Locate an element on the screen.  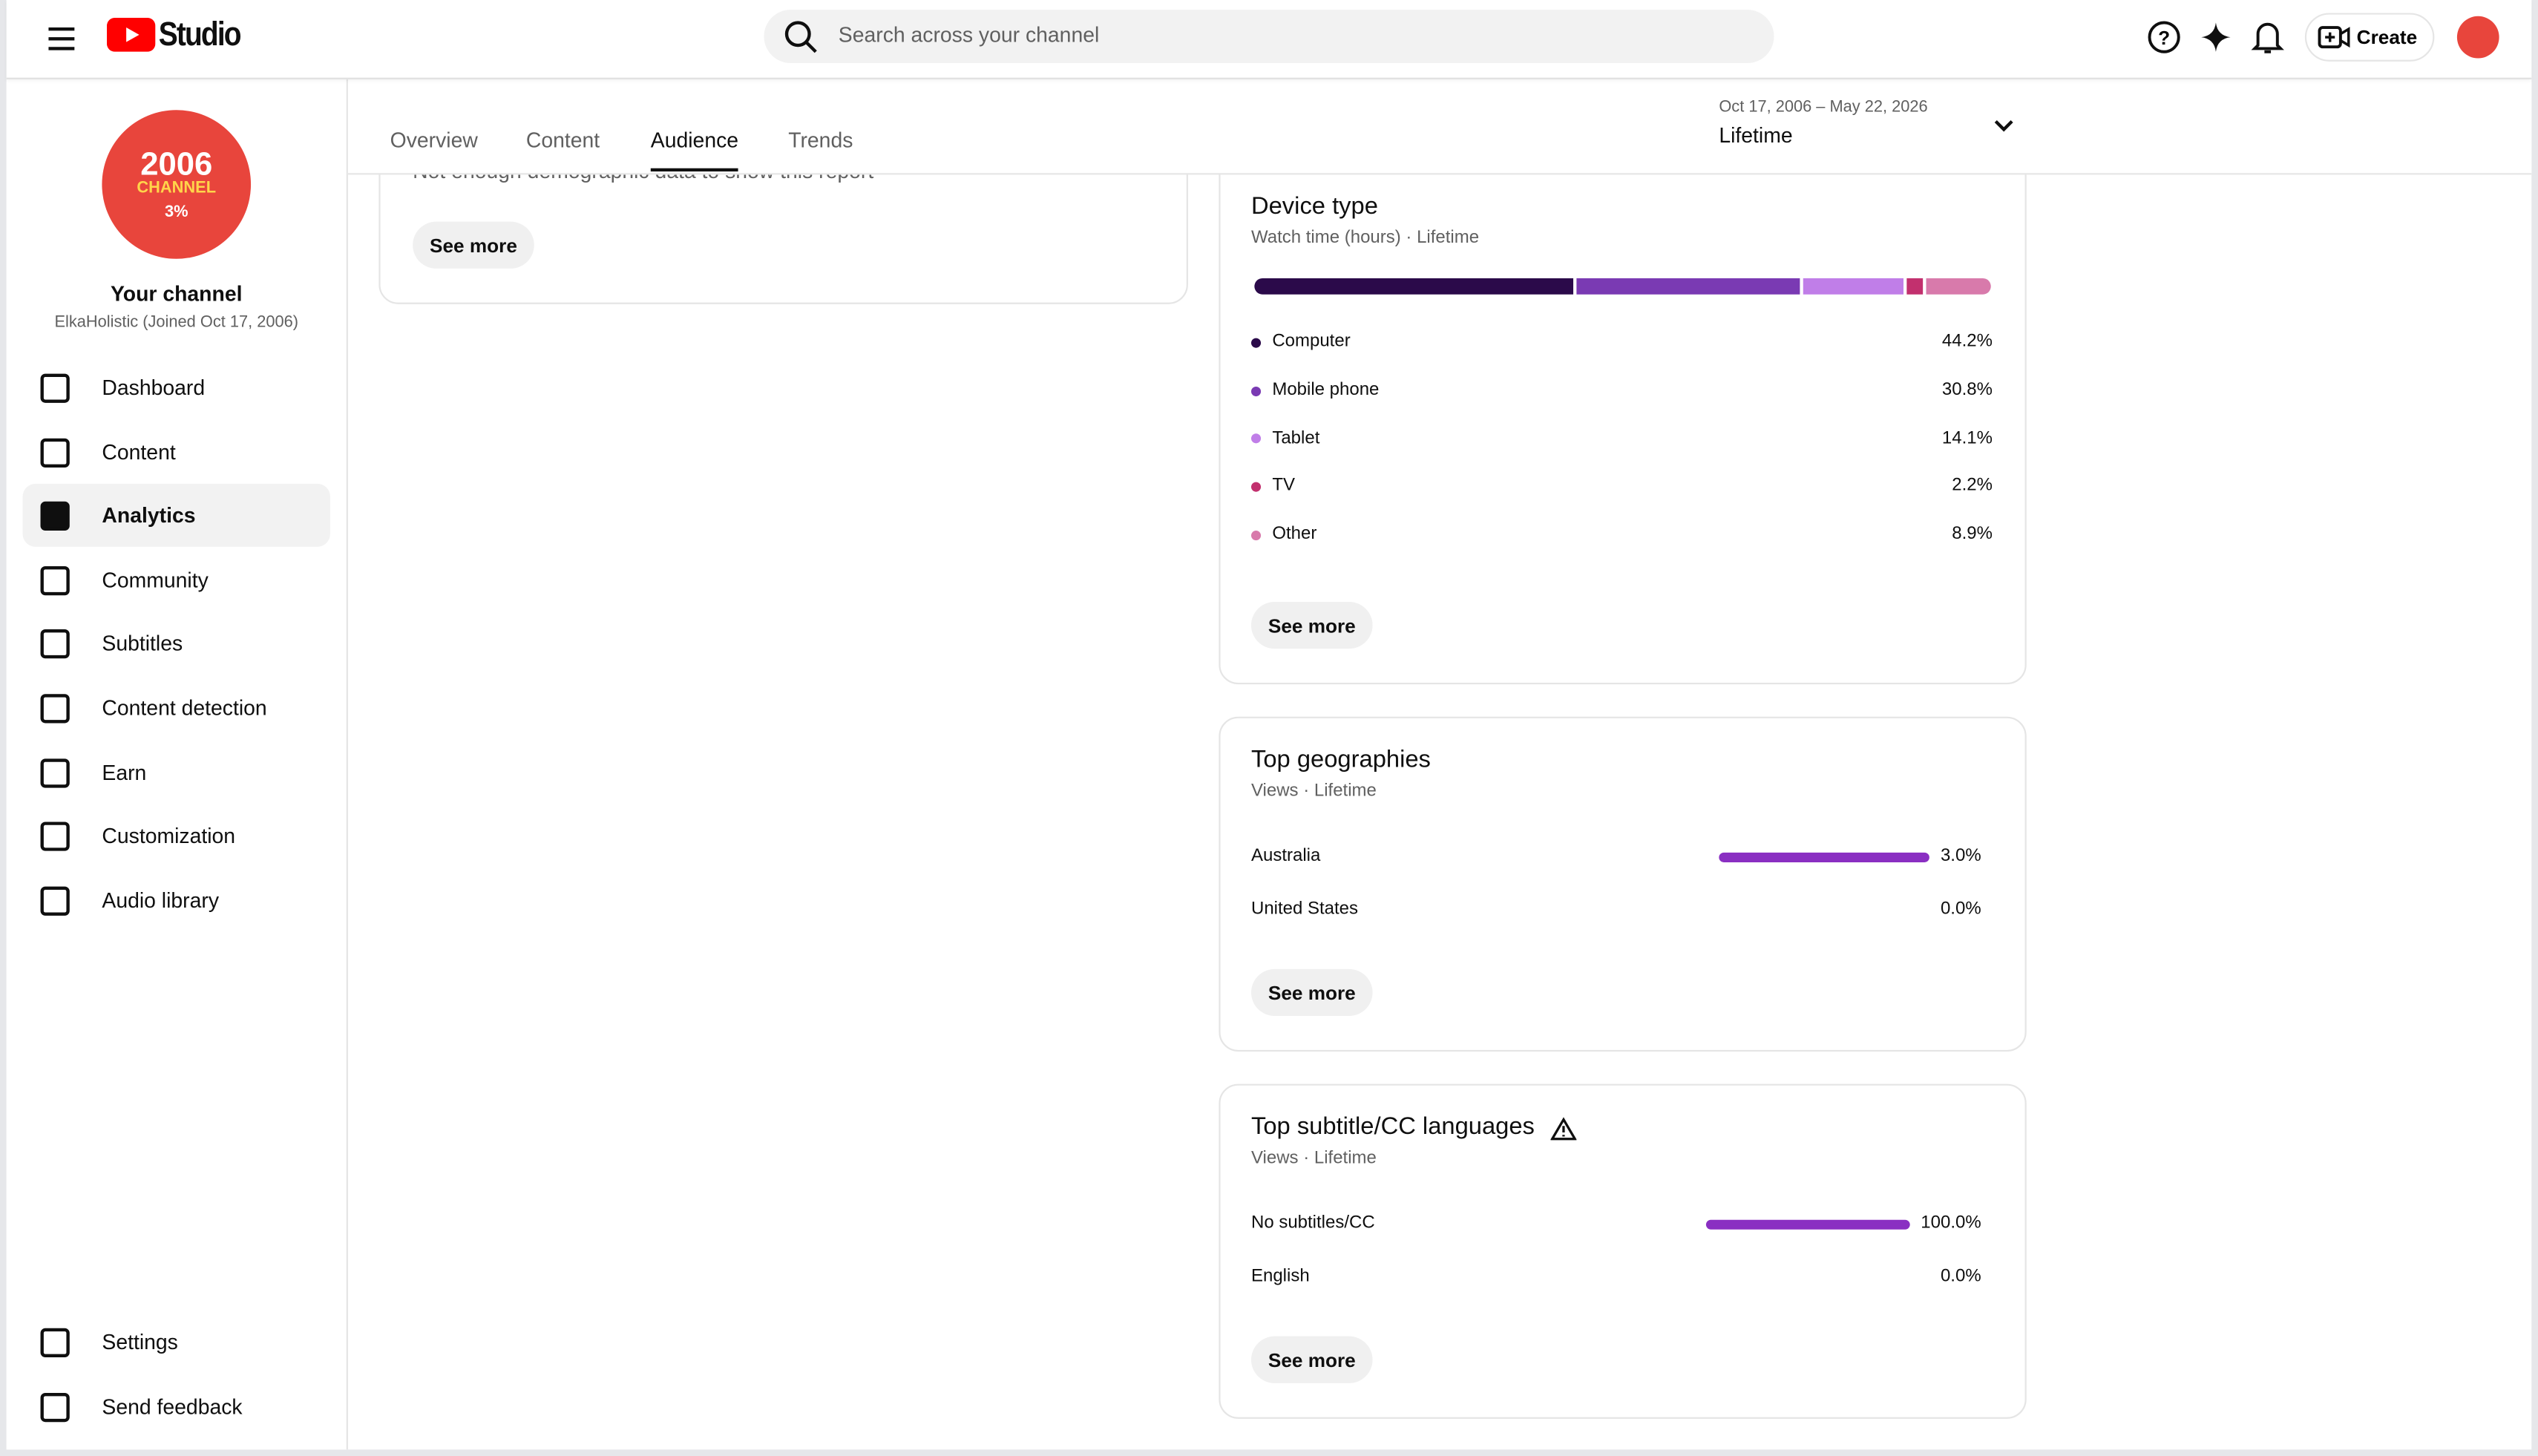
row-value: 3.0% is located at coordinates (1960, 856).